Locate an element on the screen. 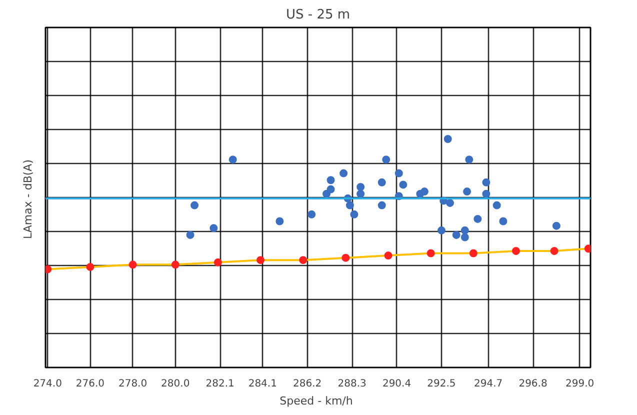  x-tick-label: 276.0 is located at coordinates (90, 384).